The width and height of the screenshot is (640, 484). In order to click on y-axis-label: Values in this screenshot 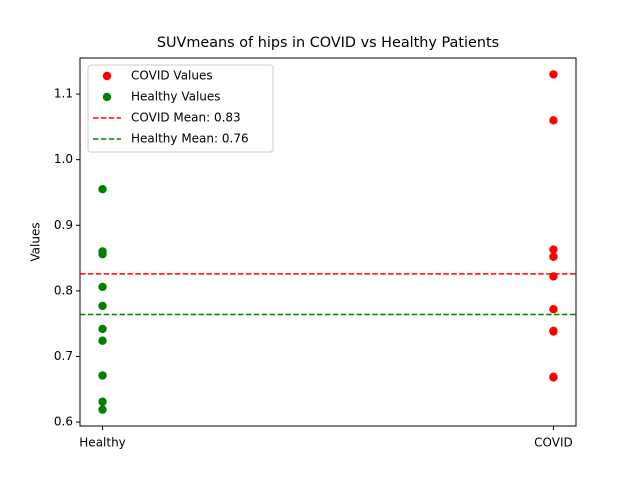, I will do `click(36, 241)`.